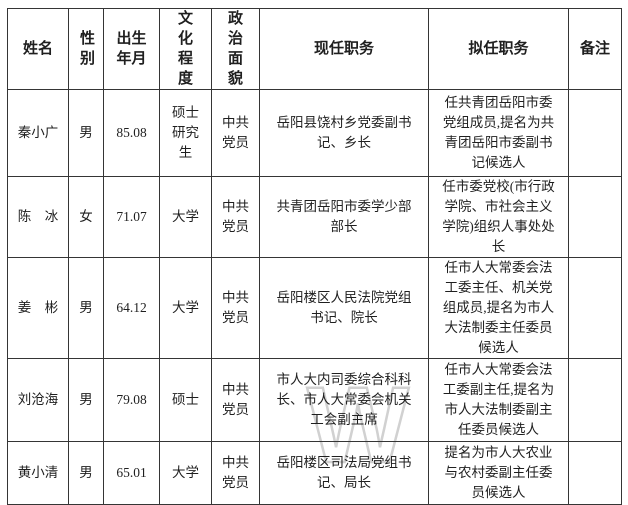  I want to click on cell-name: 黄小清, so click(38, 473).